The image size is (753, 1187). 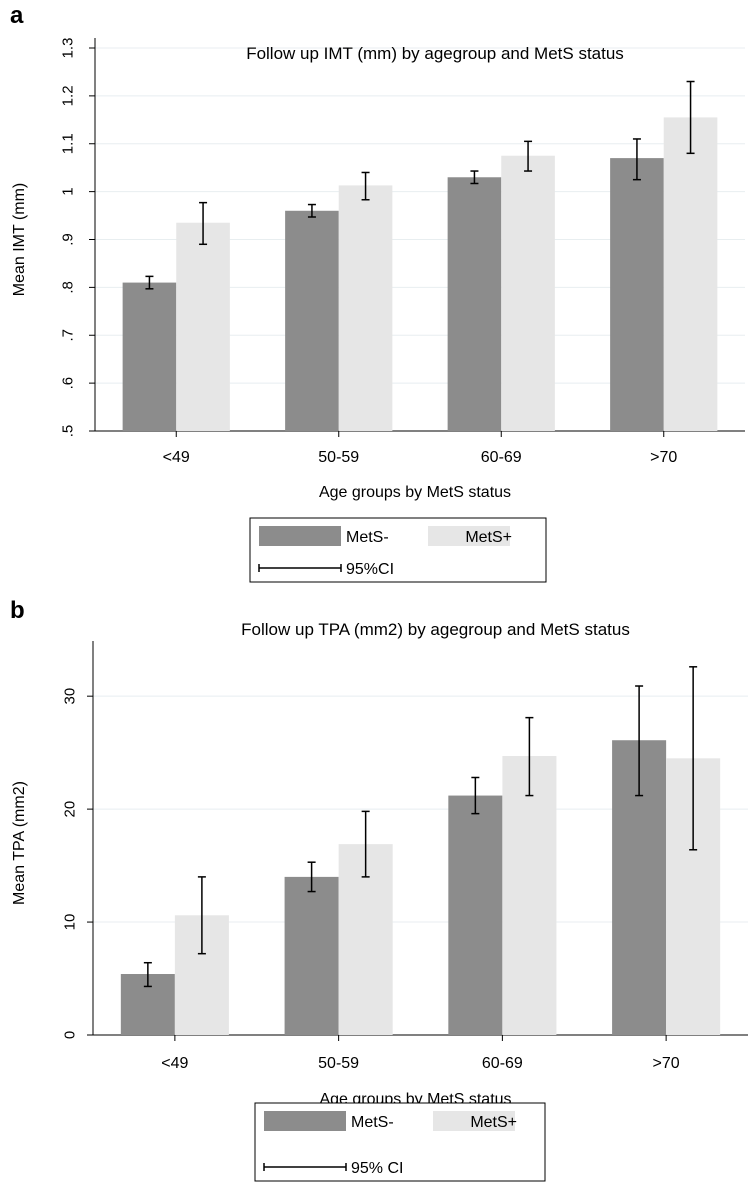 What do you see at coordinates (68, 383) in the screenshot?
I see `y-tick-label: .6` at bounding box center [68, 383].